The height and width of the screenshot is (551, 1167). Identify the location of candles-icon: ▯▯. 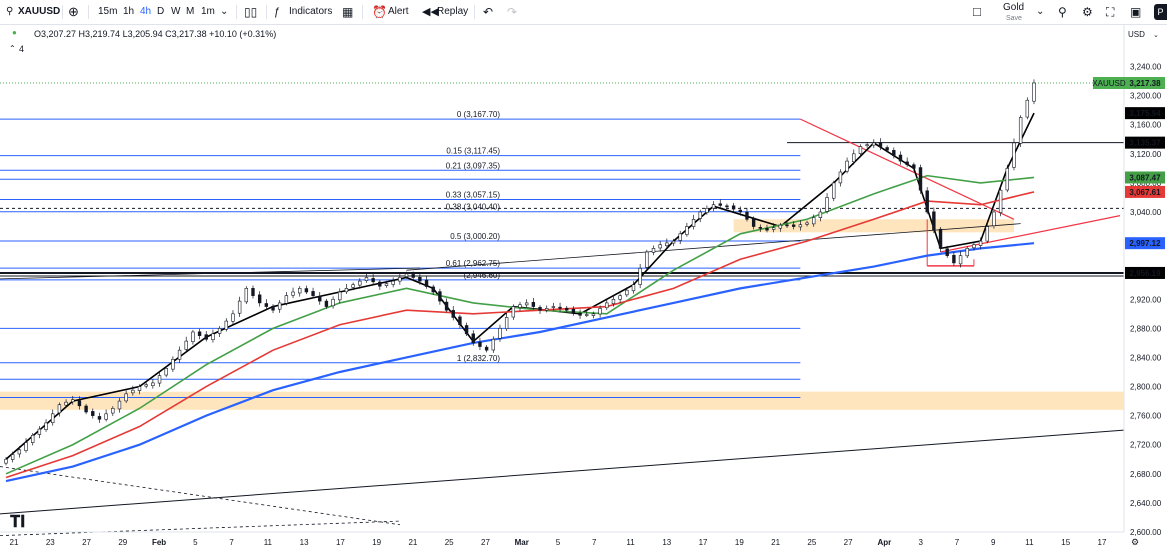
(251, 12).